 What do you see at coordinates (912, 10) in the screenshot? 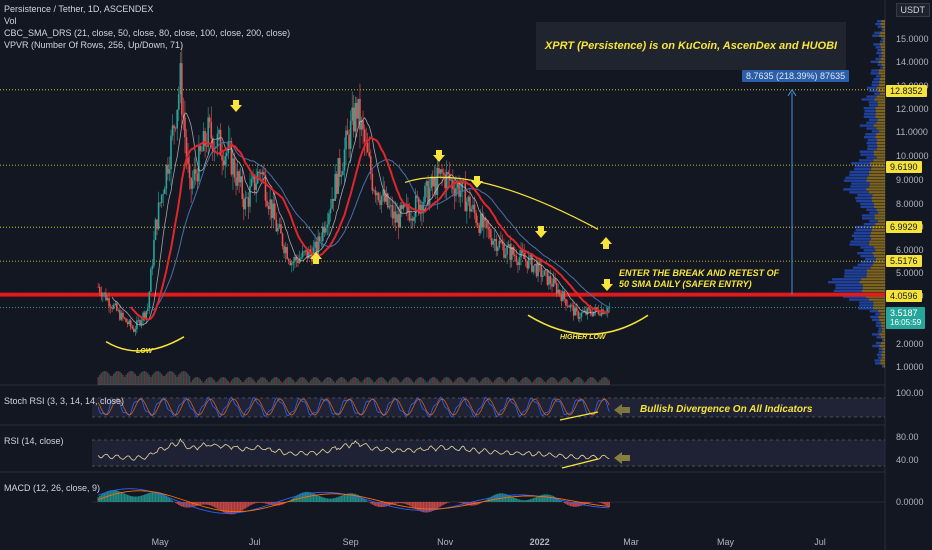
I see `currency-button: USDT` at bounding box center [912, 10].